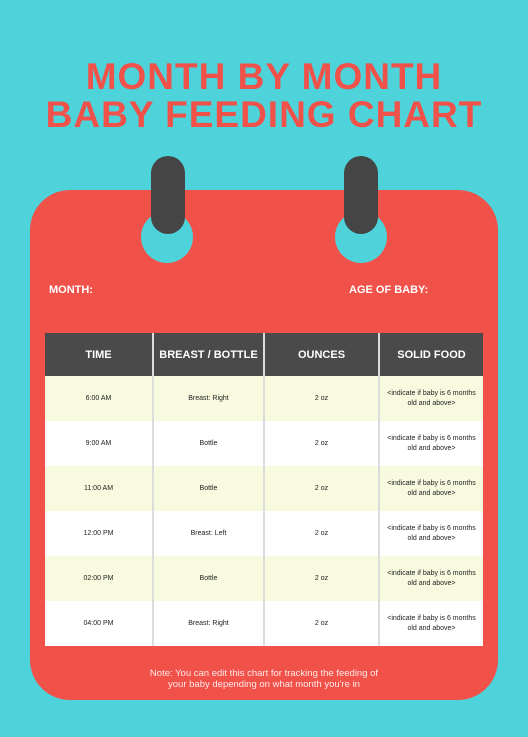 The image size is (528, 737). I want to click on cell-breast-bottle: Breast: Left, so click(209, 533).